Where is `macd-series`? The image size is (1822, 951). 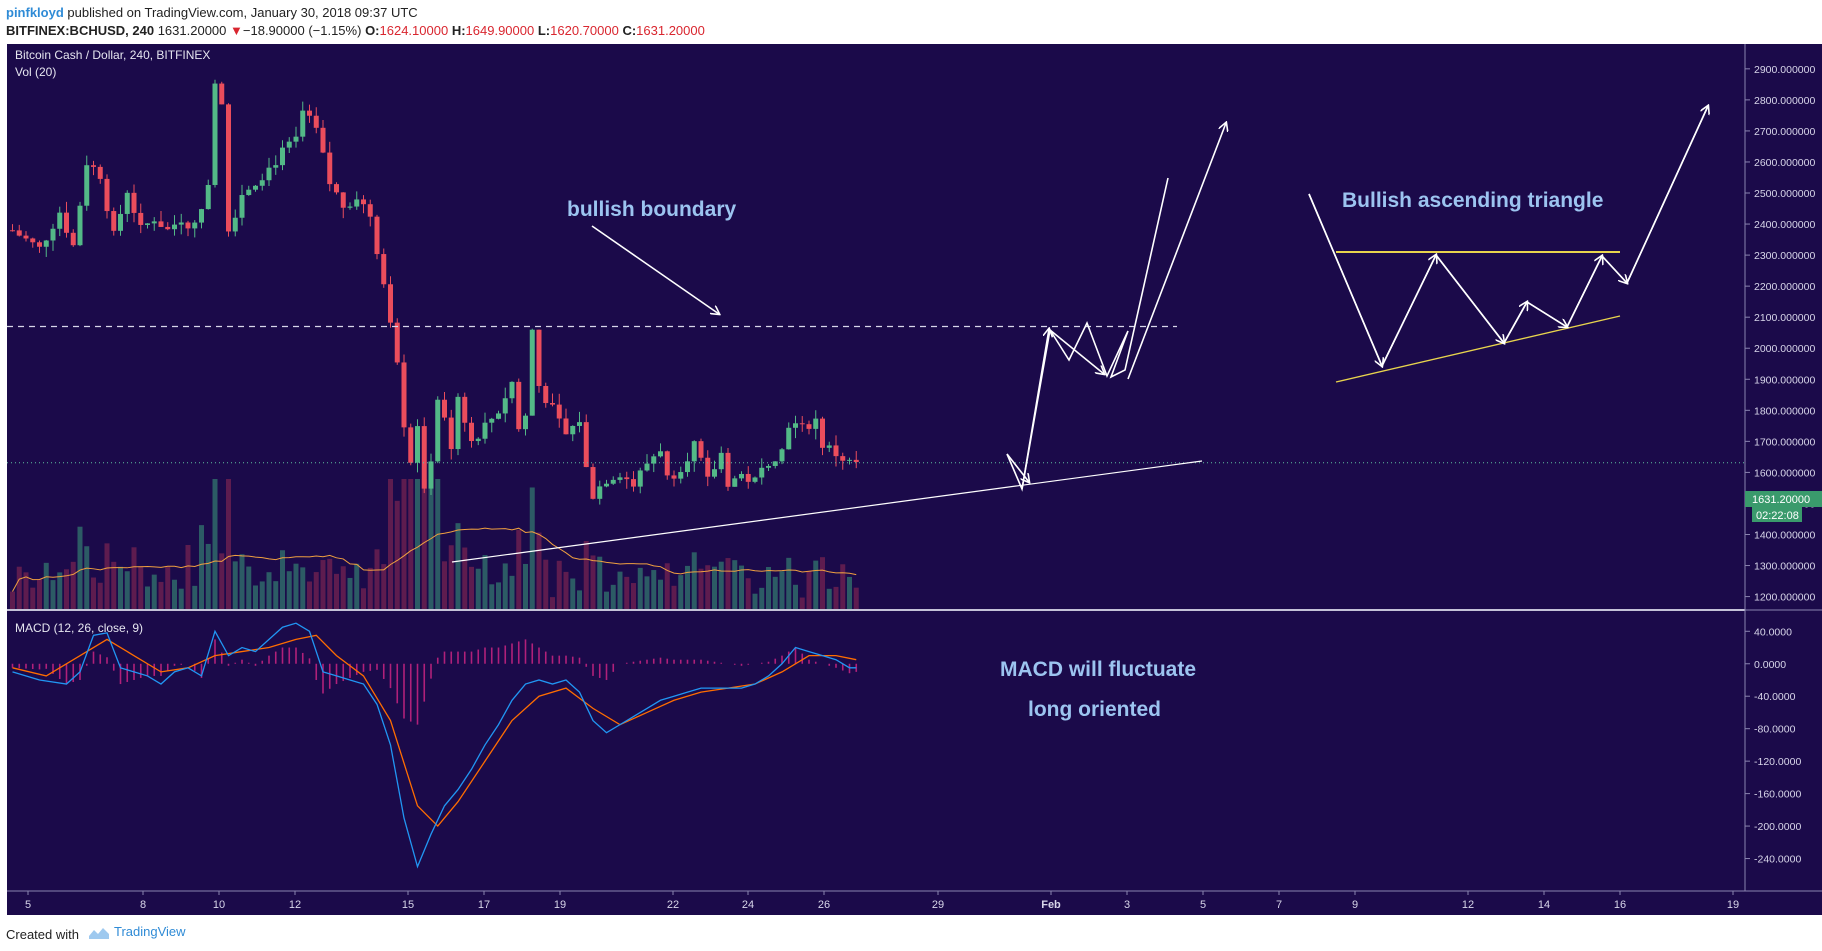
macd-series is located at coordinates (434, 745).